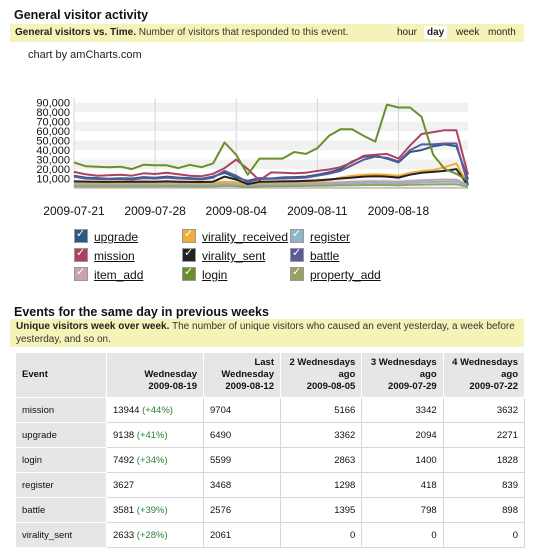 The height and width of the screenshot is (560, 536). I want to click on week-1-value: 3468, so click(242, 485).